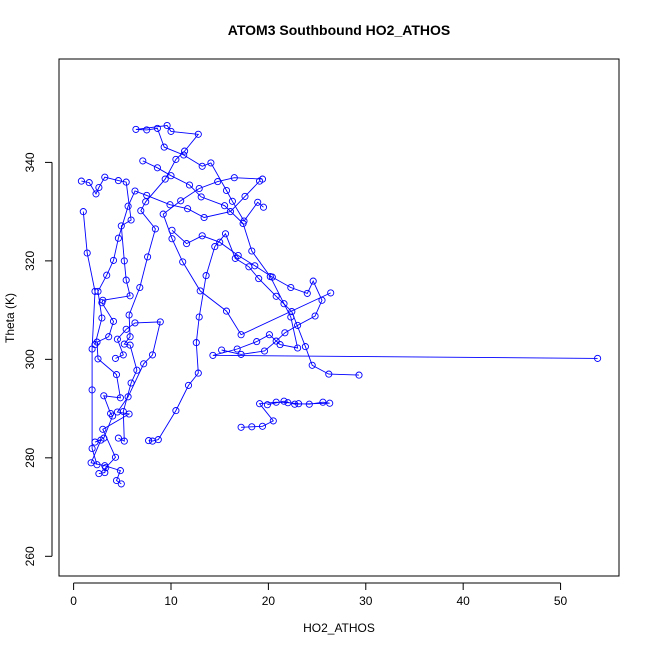 The width and height of the screenshot is (650, 650). I want to click on x-tick-label: 50, so click(561, 601).